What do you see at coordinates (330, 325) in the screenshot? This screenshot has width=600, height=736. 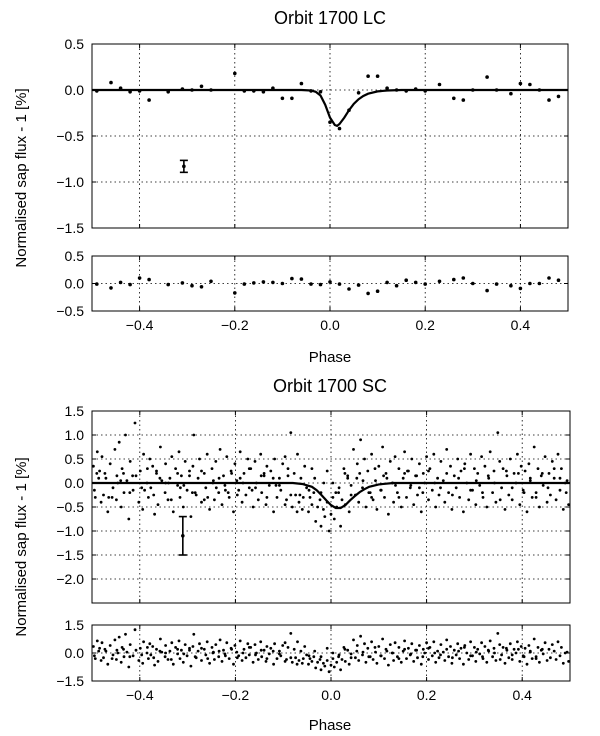 I see `lc-res-xtick-label: 0.0` at bounding box center [330, 325].